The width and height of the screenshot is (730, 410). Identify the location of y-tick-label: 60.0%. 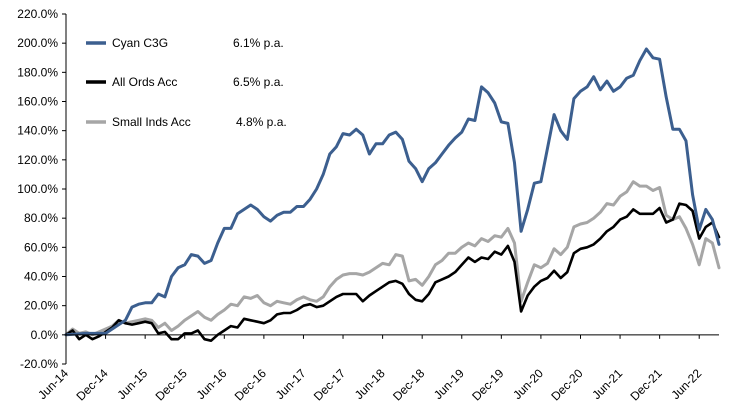
(41, 247).